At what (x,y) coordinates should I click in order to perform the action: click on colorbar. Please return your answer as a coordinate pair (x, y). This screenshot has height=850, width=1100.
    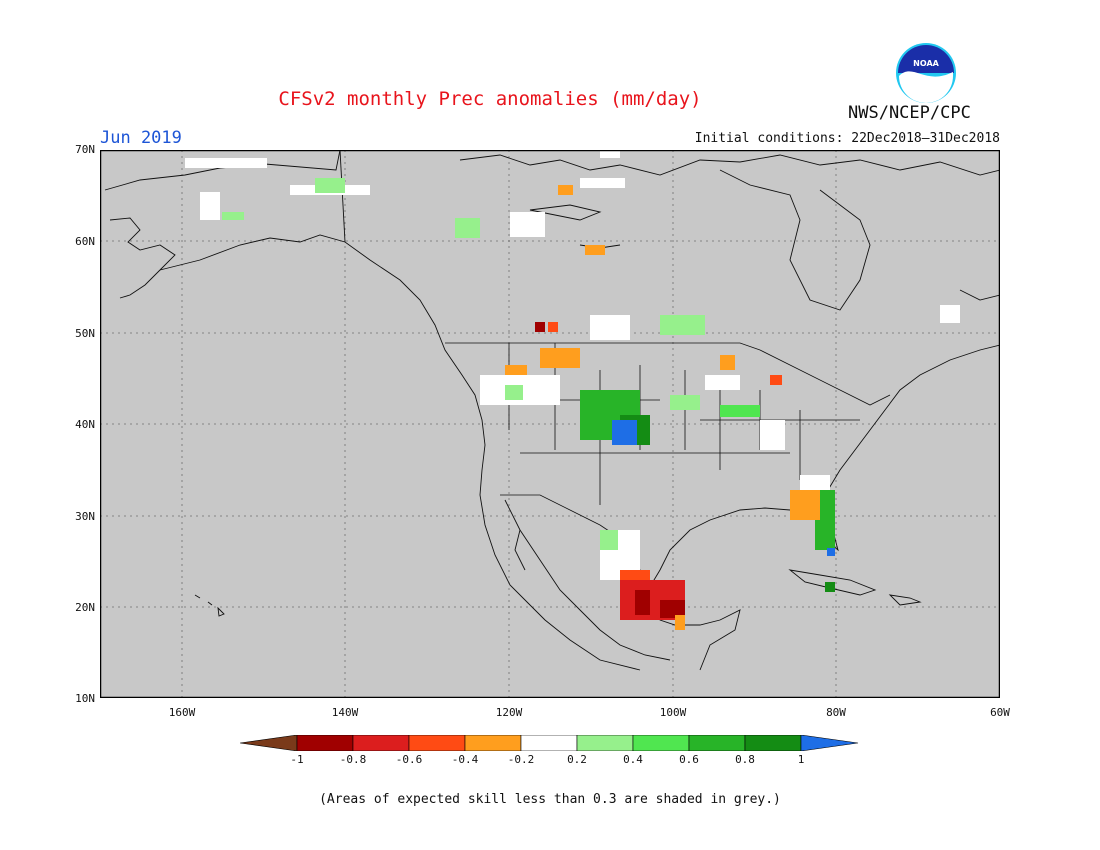
    Looking at the image, I should click on (549, 743).